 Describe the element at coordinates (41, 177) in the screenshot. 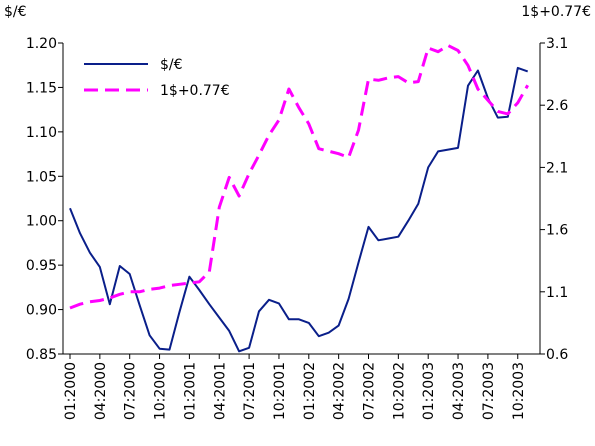

I see `left-y-tick-label: 1.05` at that location.